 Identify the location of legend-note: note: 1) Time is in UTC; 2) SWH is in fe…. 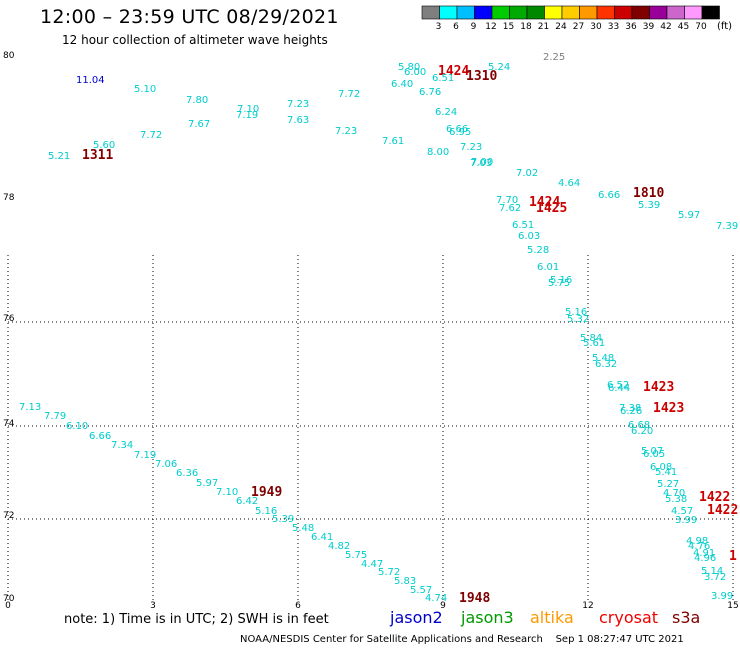
(196, 619).